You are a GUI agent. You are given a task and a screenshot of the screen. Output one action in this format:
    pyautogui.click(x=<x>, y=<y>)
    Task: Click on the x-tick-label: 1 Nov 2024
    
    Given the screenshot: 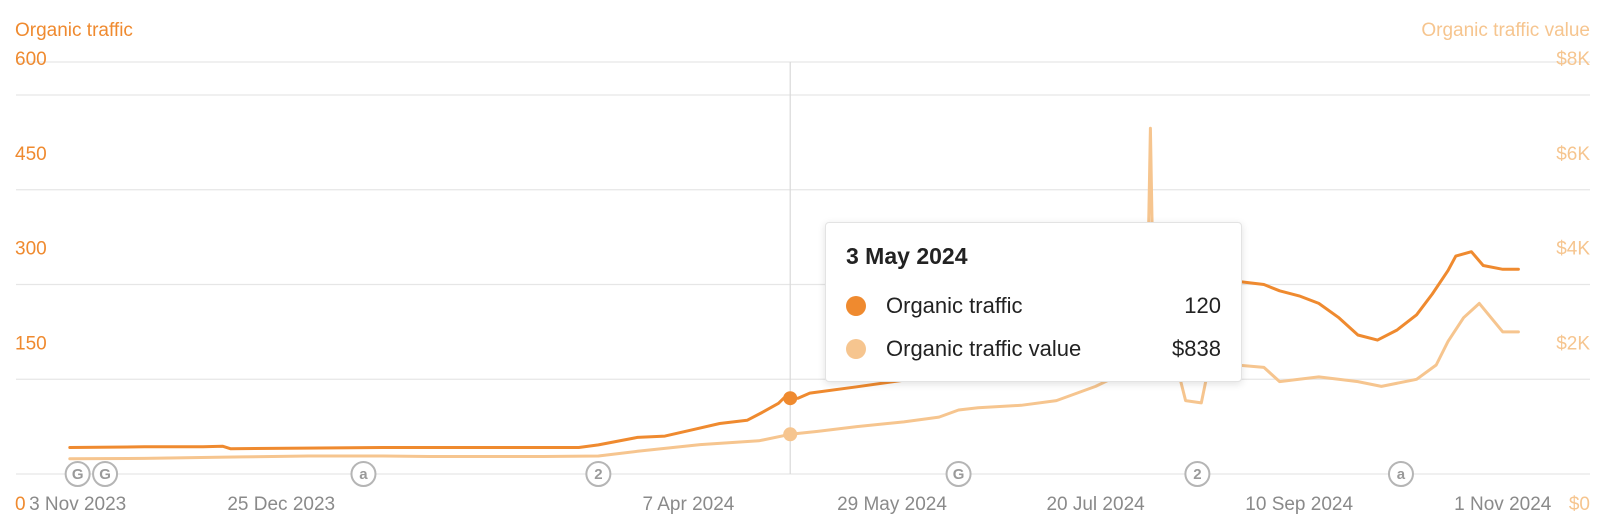 What is the action you would take?
    pyautogui.click(x=1503, y=504)
    